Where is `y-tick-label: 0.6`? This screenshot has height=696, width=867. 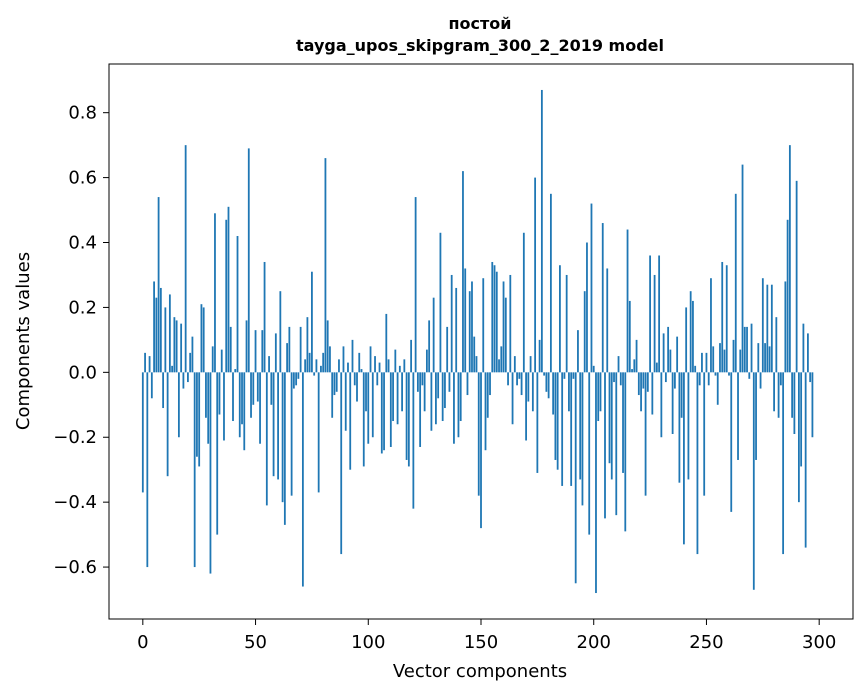
y-tick-label: 0.6 is located at coordinates (82, 178).